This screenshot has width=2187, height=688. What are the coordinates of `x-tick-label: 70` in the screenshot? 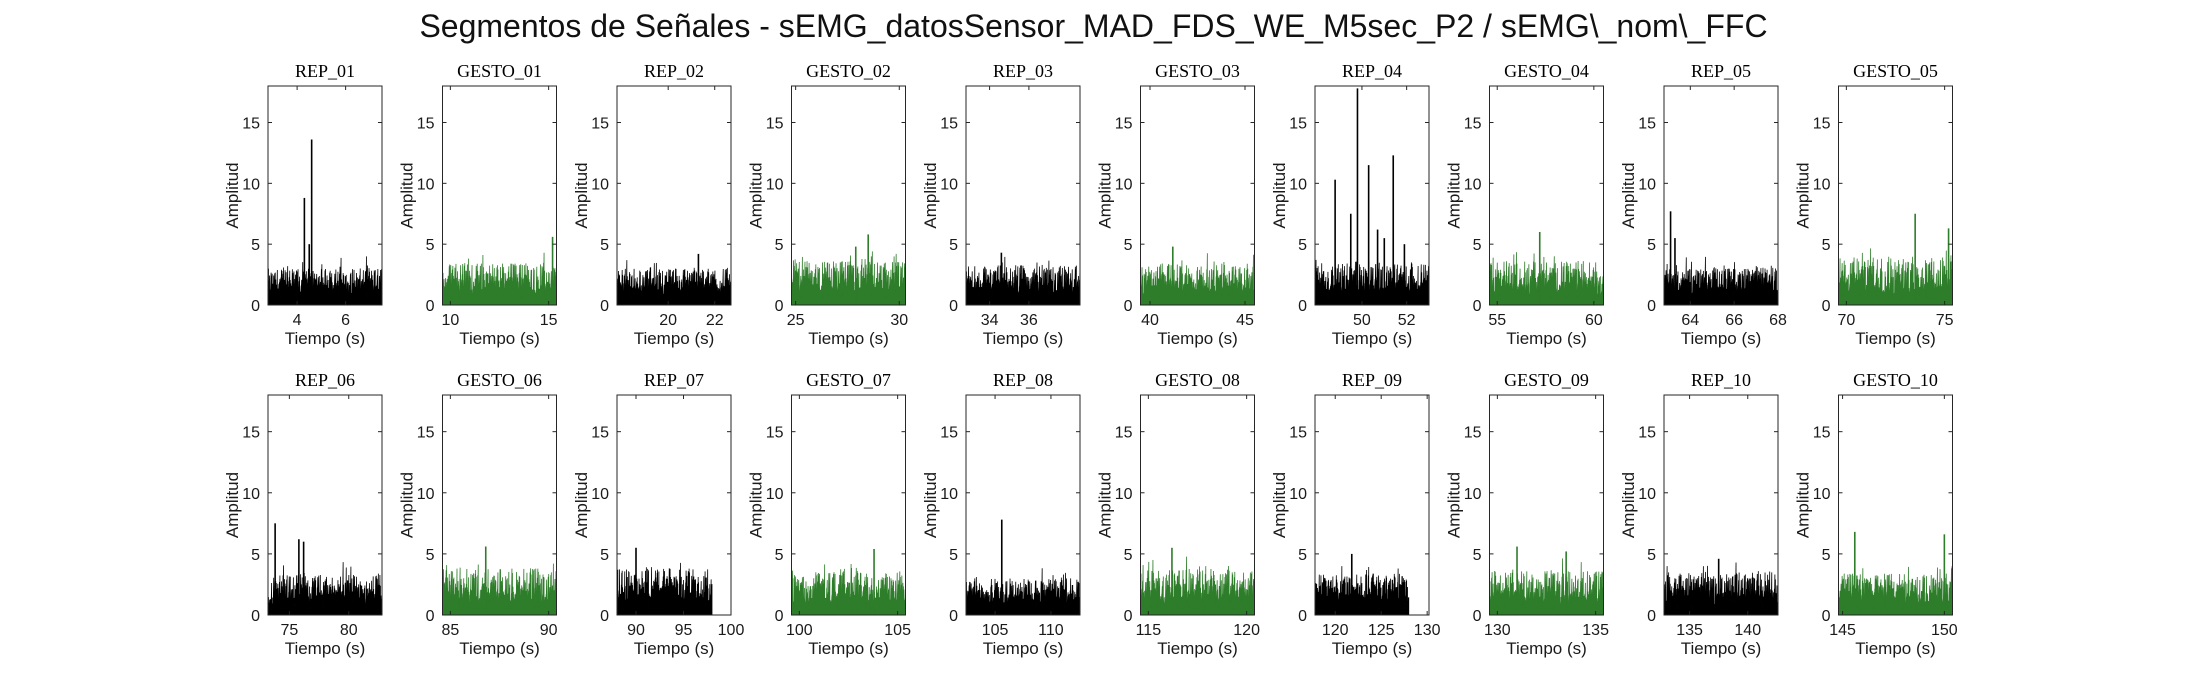 It's located at (1846, 320).